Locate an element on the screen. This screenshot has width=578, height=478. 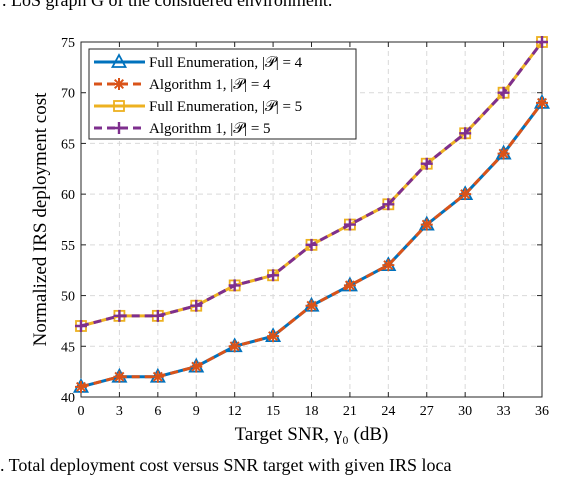
legend-entry: Full Enumeration, |𝒫| = 5 is located at coordinates (198, 107).